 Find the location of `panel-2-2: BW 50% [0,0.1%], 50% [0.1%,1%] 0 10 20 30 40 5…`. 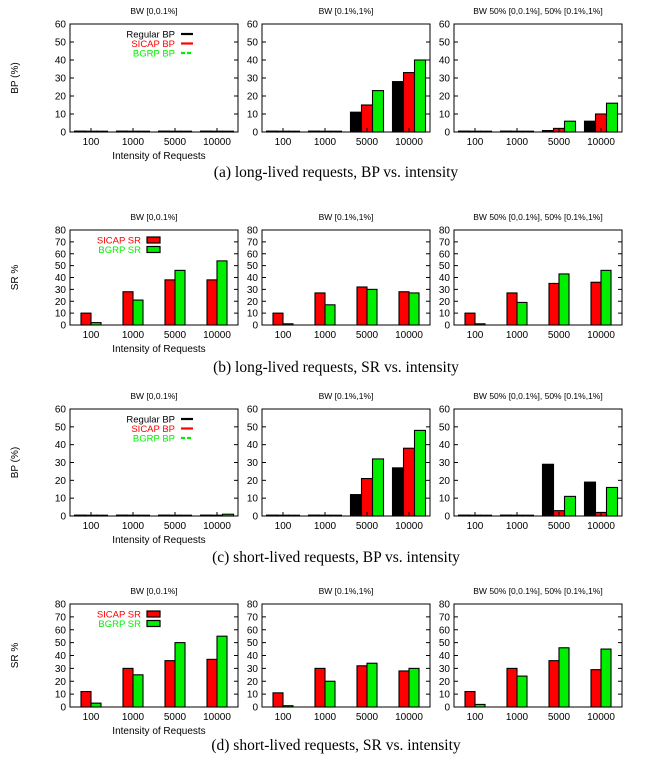

panel-2-2: BW 50% [0,0.1%], 50% [0.1%,1%] 0 10 20 30 40 5… is located at coordinates (531, 461).